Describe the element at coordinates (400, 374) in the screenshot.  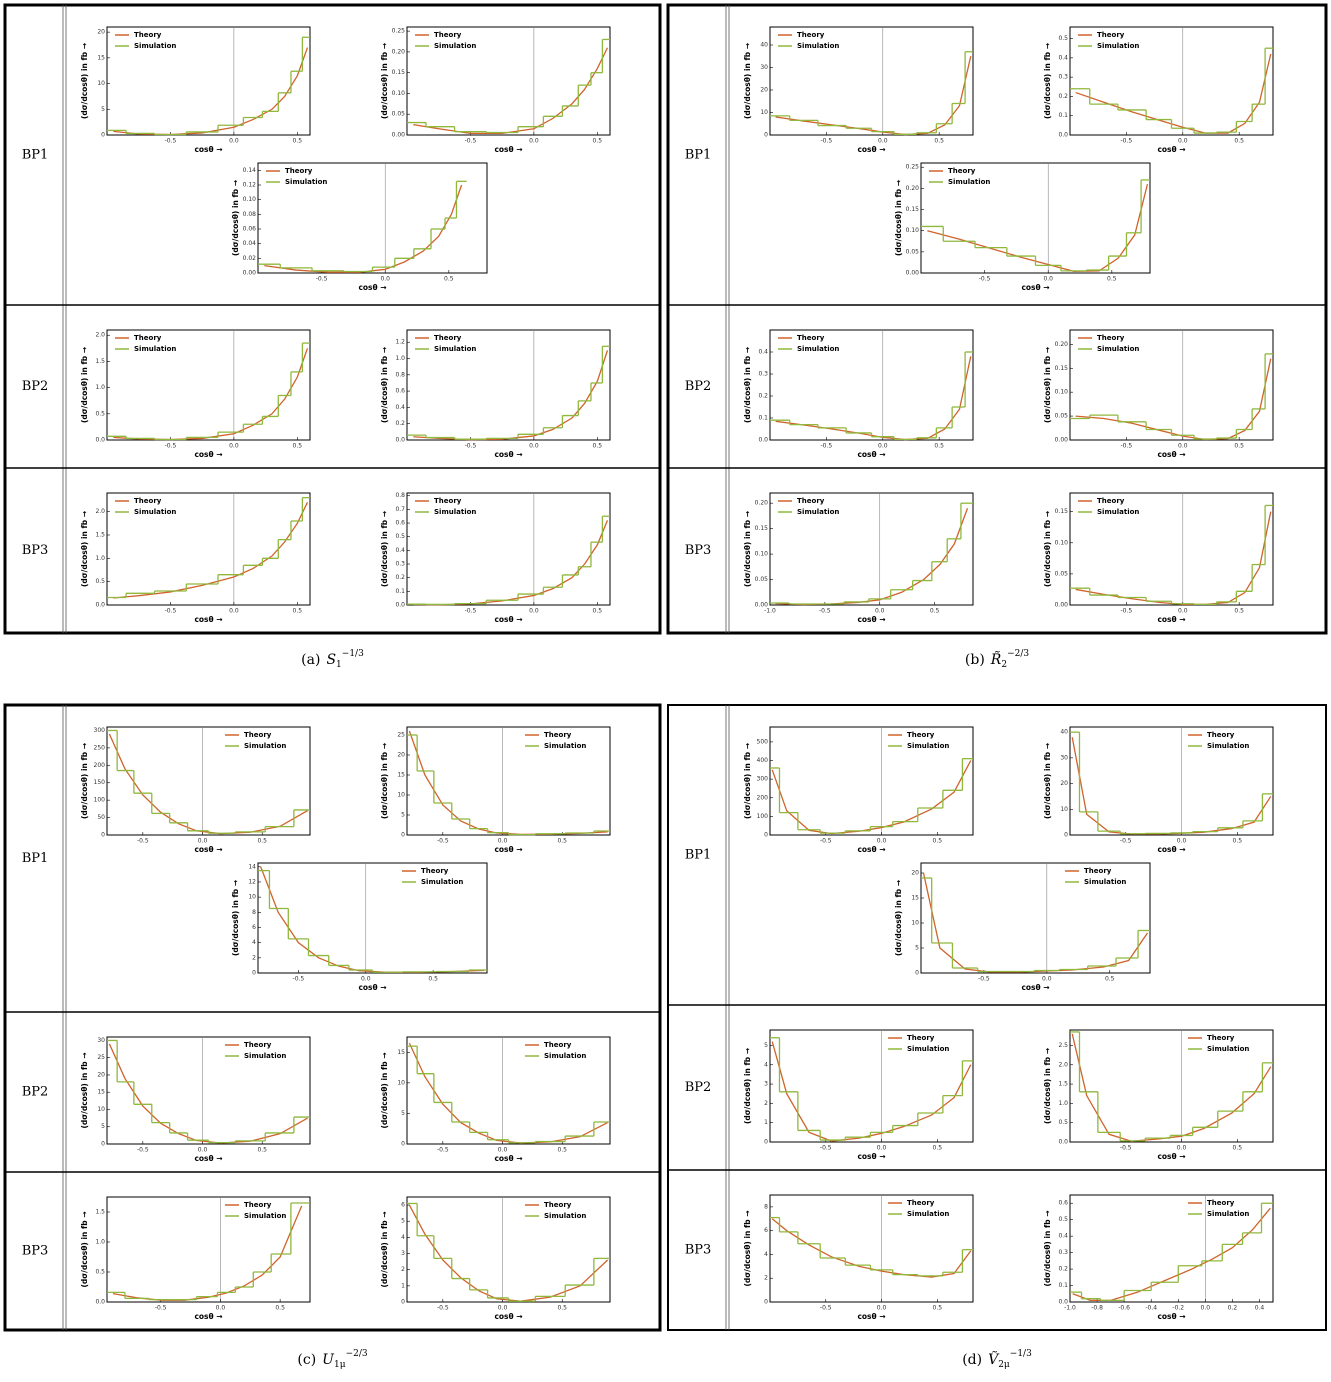
I see `y-tick-label: 0.8` at that location.